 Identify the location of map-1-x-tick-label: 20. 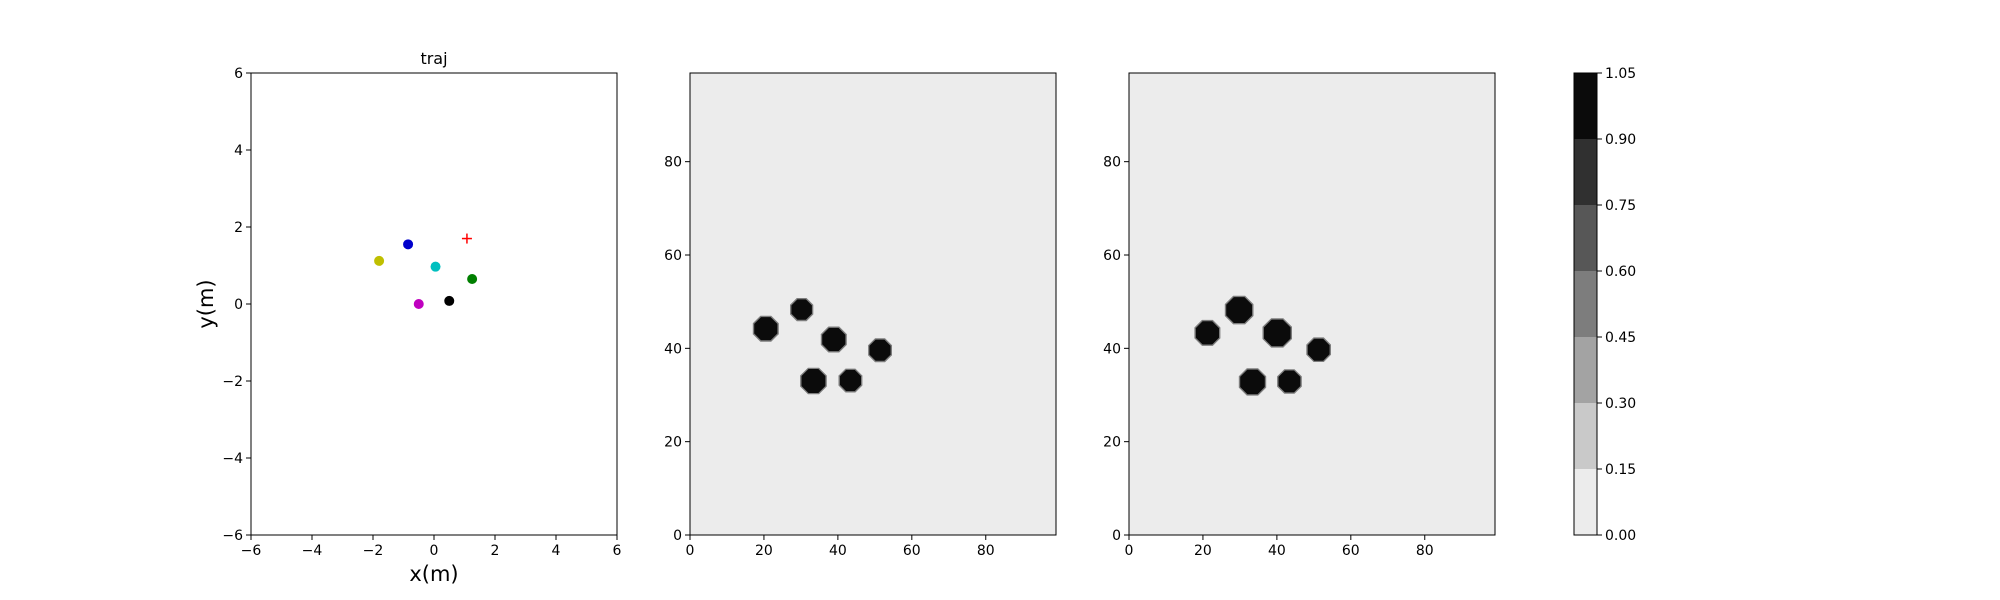
(764, 551).